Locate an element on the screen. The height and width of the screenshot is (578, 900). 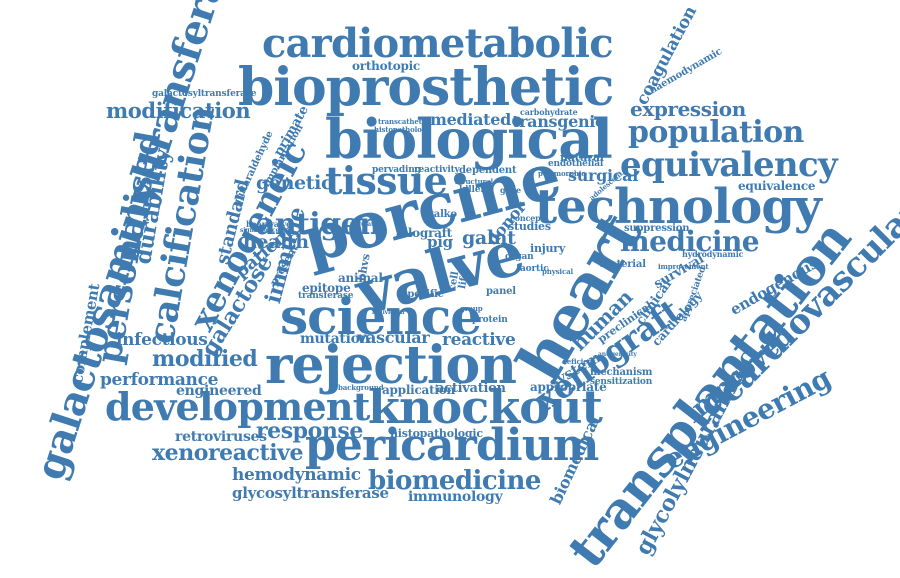
word-protein: protein is located at coordinates (490, 320).